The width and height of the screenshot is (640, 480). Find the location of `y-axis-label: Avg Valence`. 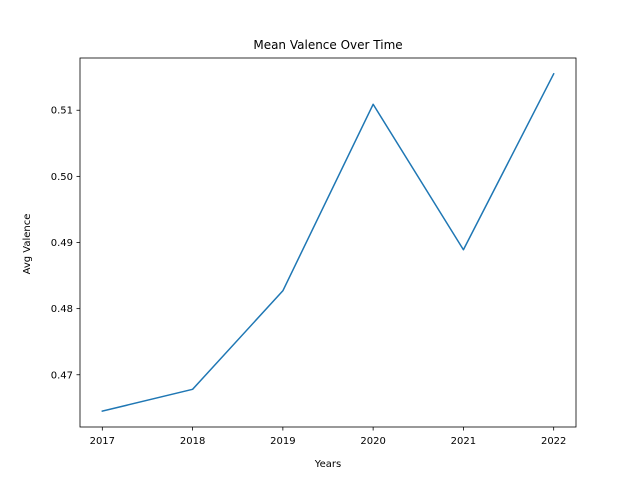

y-axis-label: Avg Valence is located at coordinates (27, 244).